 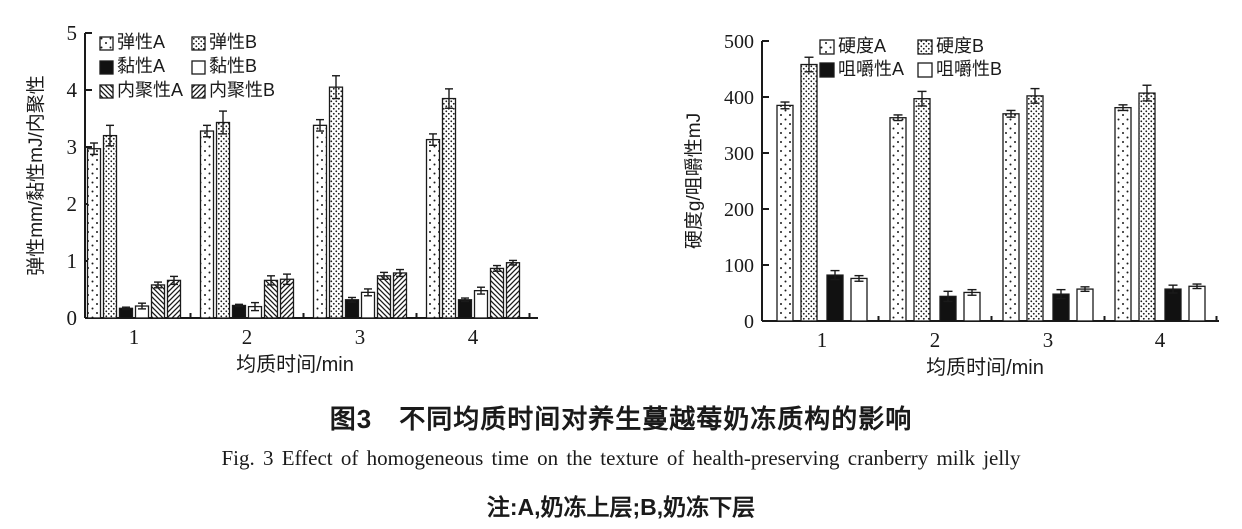 What do you see at coordinates (1085, 305) in the screenshot?
I see `bar-咀嚼性B-min3` at bounding box center [1085, 305].